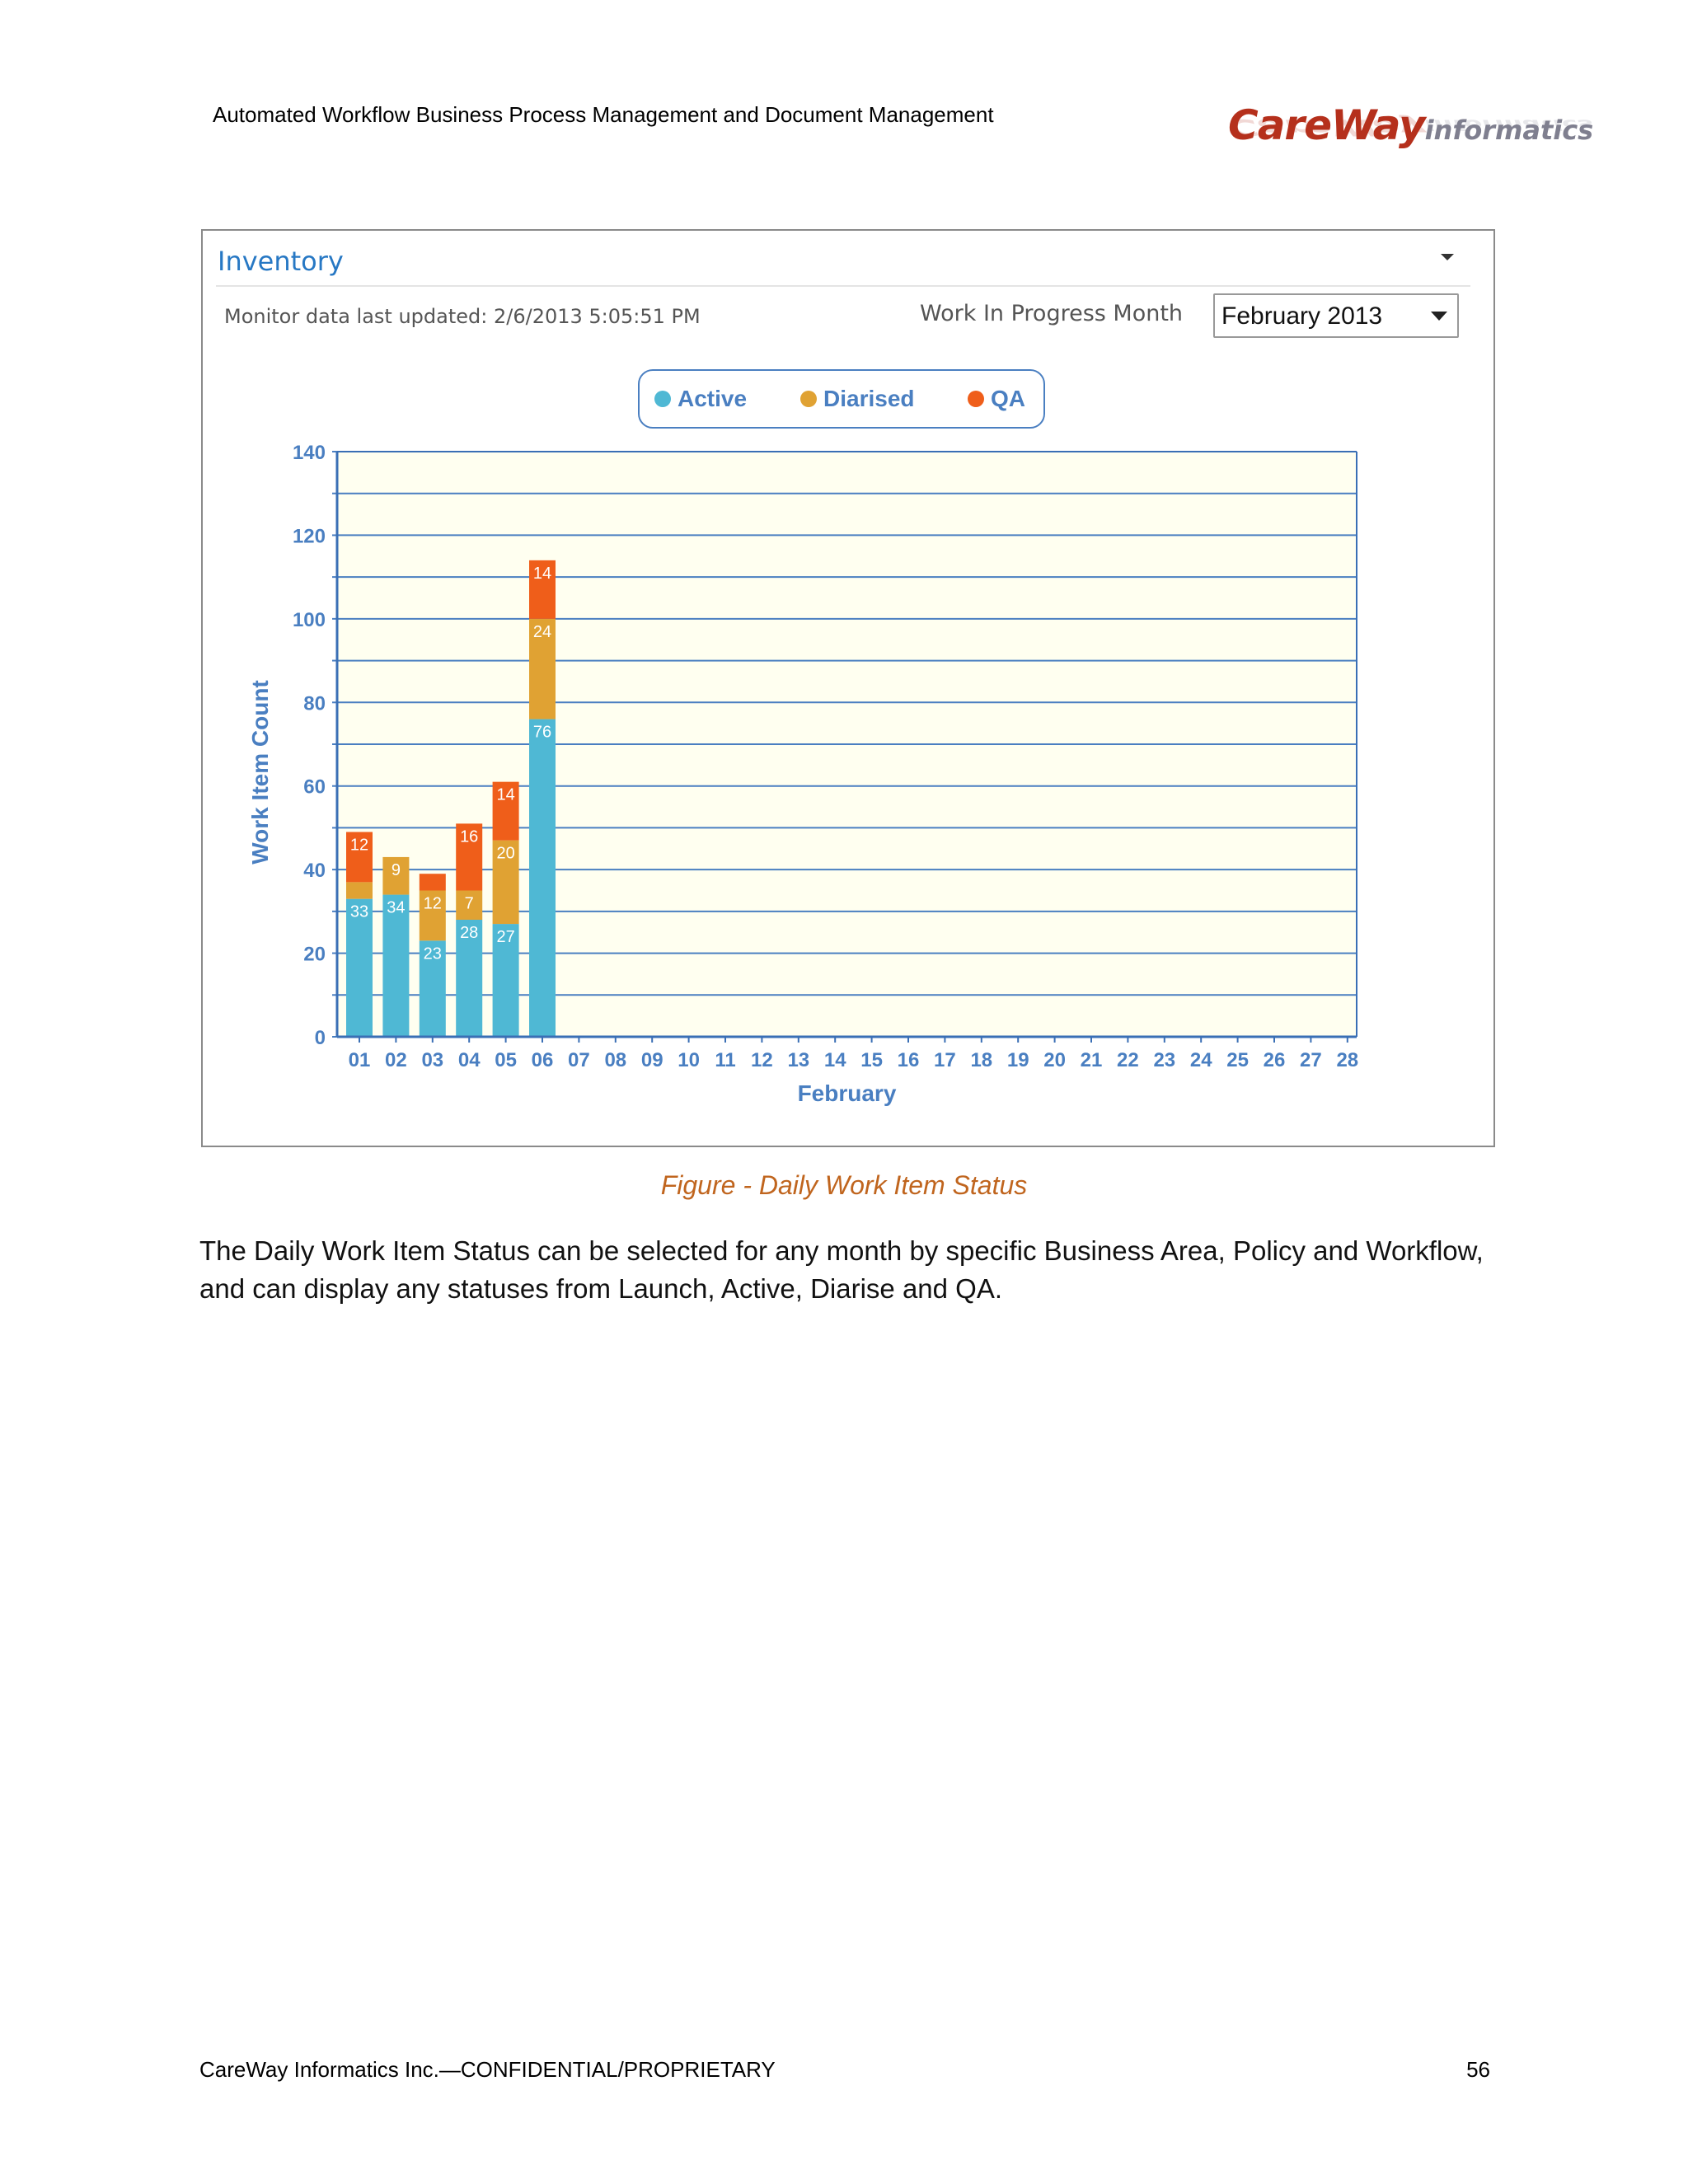 This screenshot has height=2184, width=1688. I want to click on data-label: 27, so click(505, 937).